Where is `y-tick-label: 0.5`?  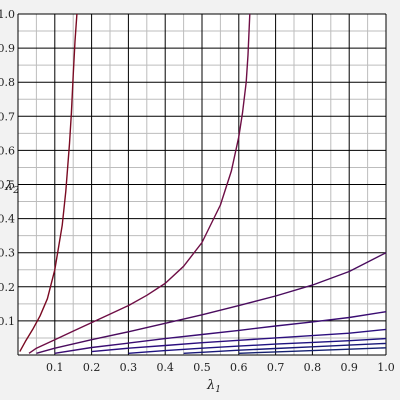
y-tick-label: 0.5 is located at coordinates (7, 185).